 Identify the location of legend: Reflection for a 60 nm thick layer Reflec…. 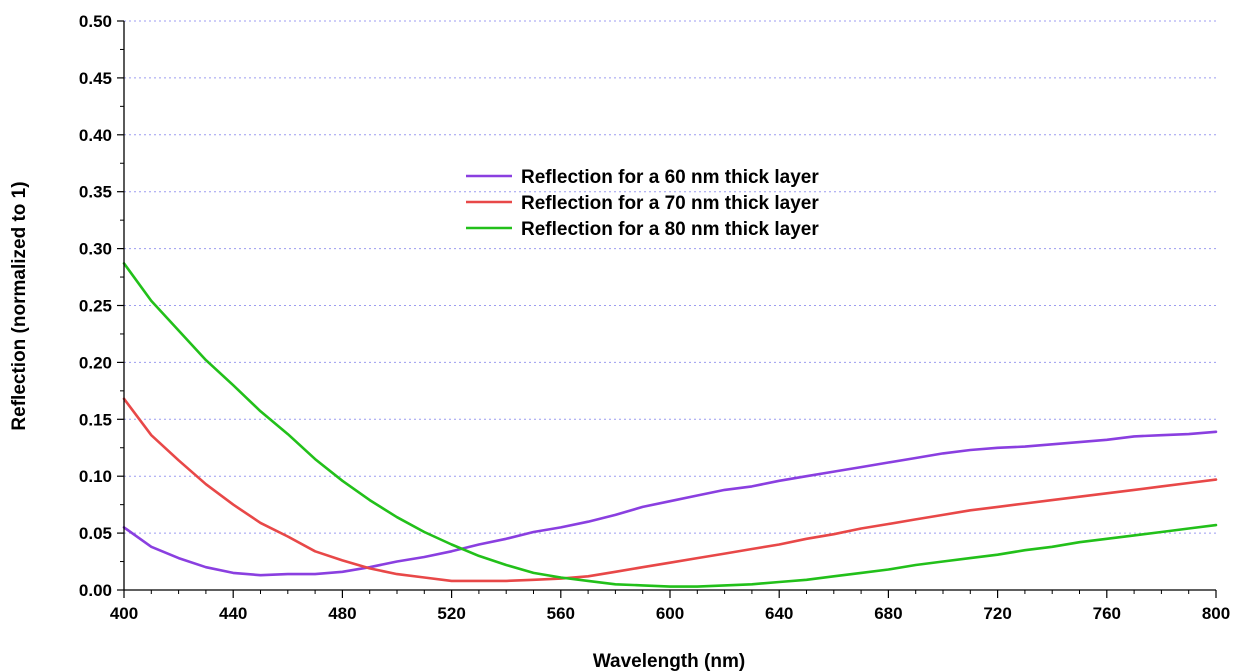
(642, 203).